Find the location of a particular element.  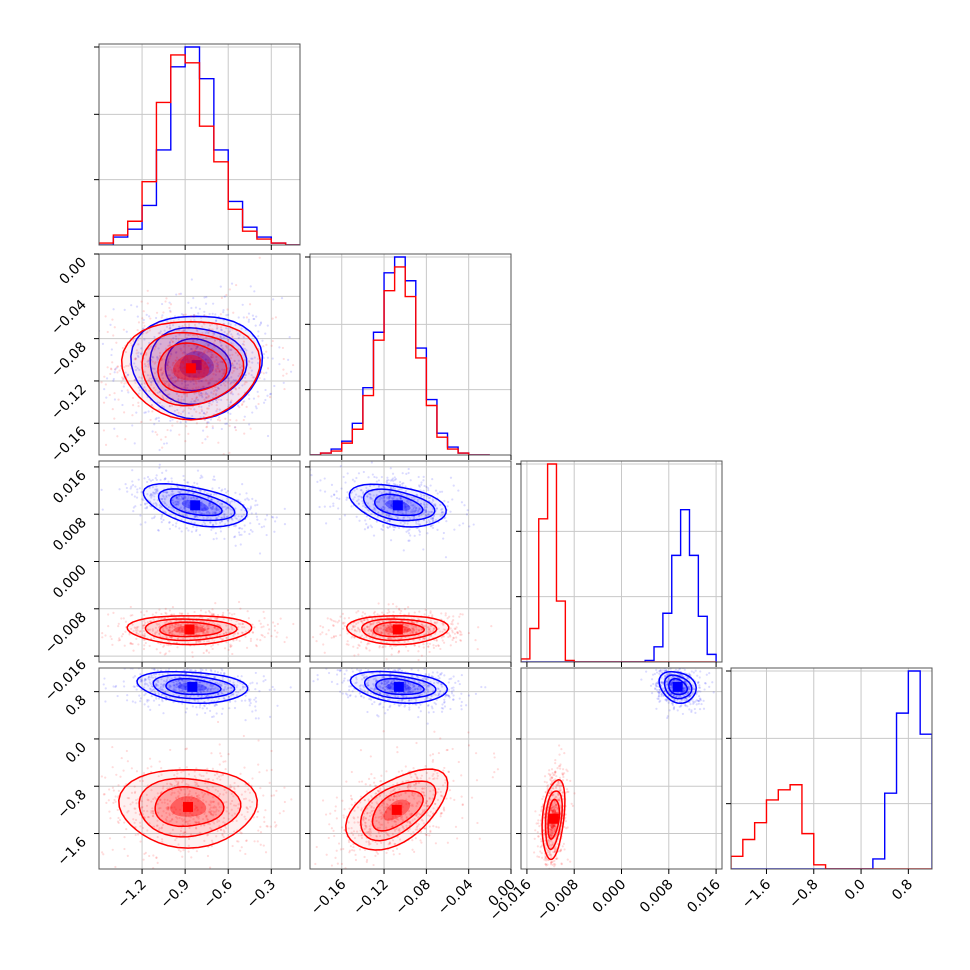

pair-0-1-frame is located at coordinates (199, 354).